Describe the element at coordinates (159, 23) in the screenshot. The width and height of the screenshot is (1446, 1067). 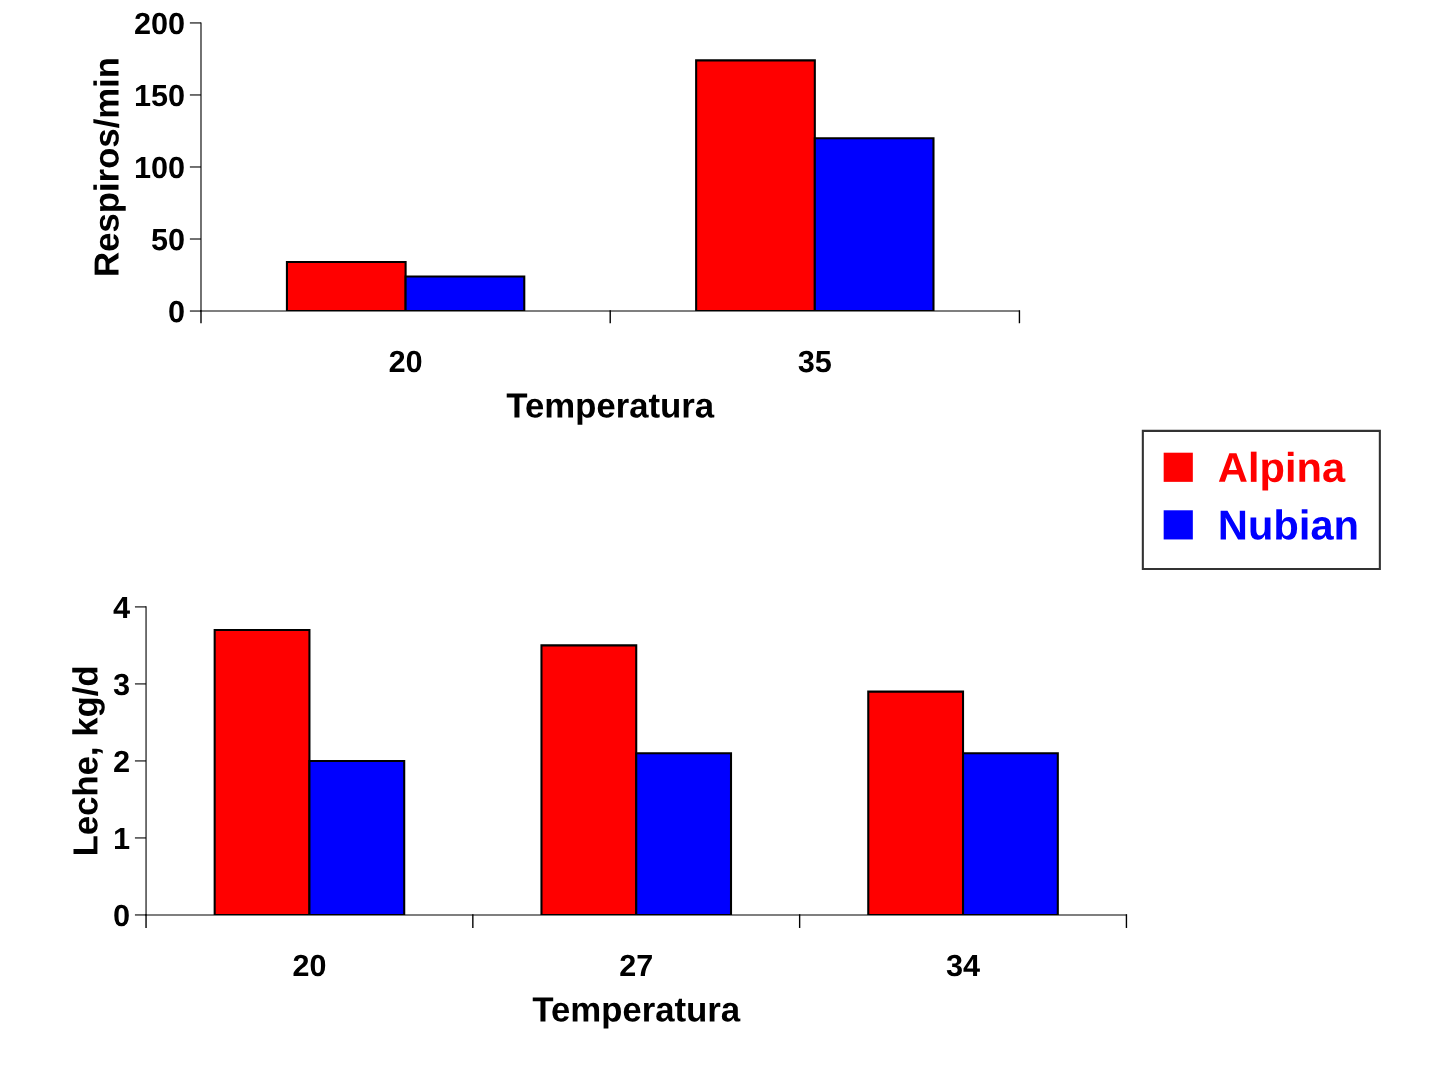
I see `y-tick-label: 200` at that location.